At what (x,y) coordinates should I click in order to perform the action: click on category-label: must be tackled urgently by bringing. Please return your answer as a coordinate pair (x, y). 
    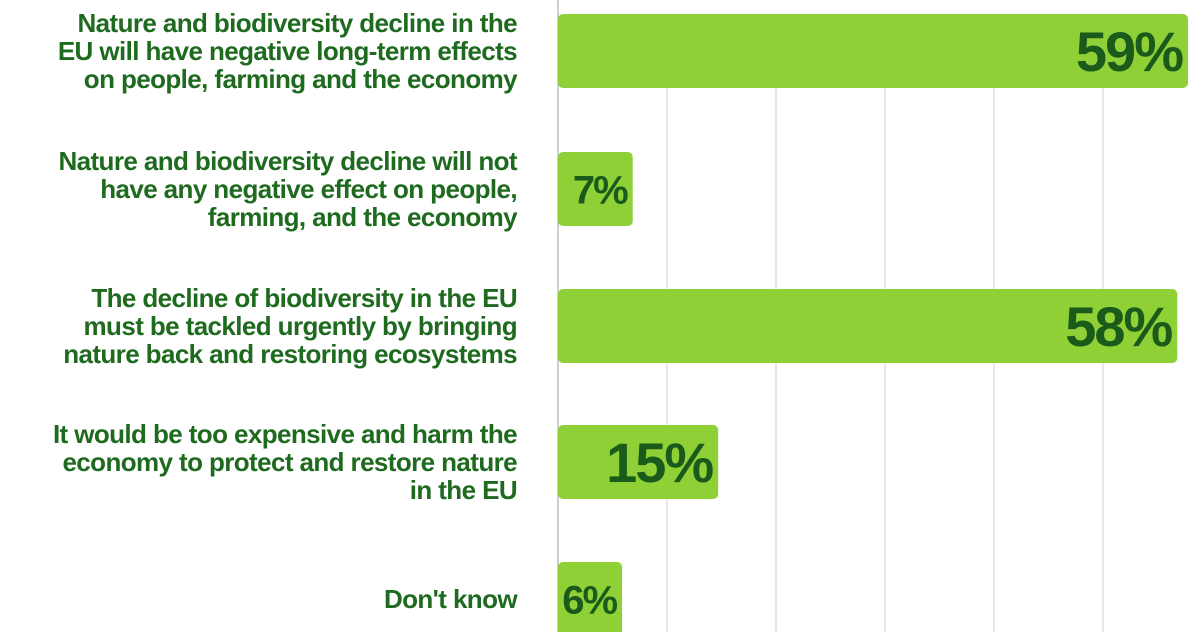
    Looking at the image, I should click on (300, 326).